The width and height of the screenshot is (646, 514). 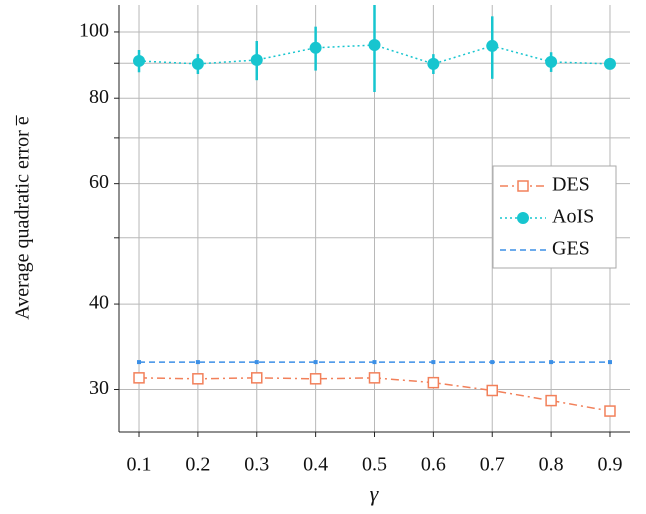 I want to click on legend: DES AoIS GES, so click(x=554, y=217).